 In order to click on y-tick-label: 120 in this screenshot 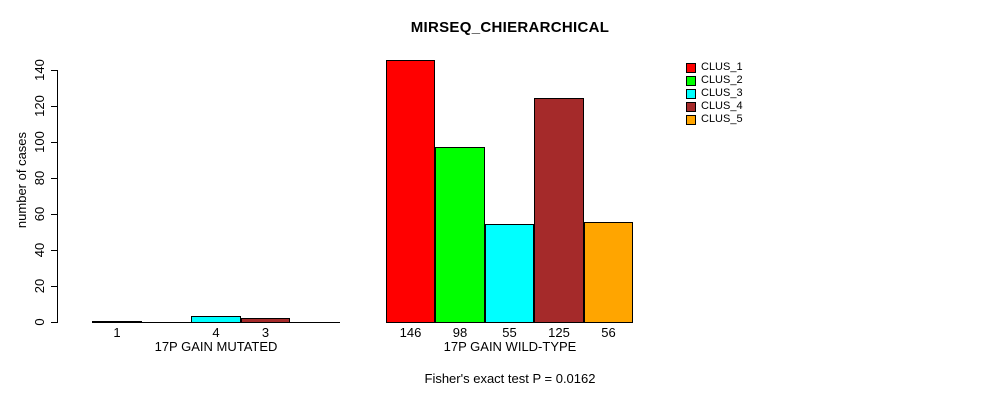, I will do `click(39, 106)`.